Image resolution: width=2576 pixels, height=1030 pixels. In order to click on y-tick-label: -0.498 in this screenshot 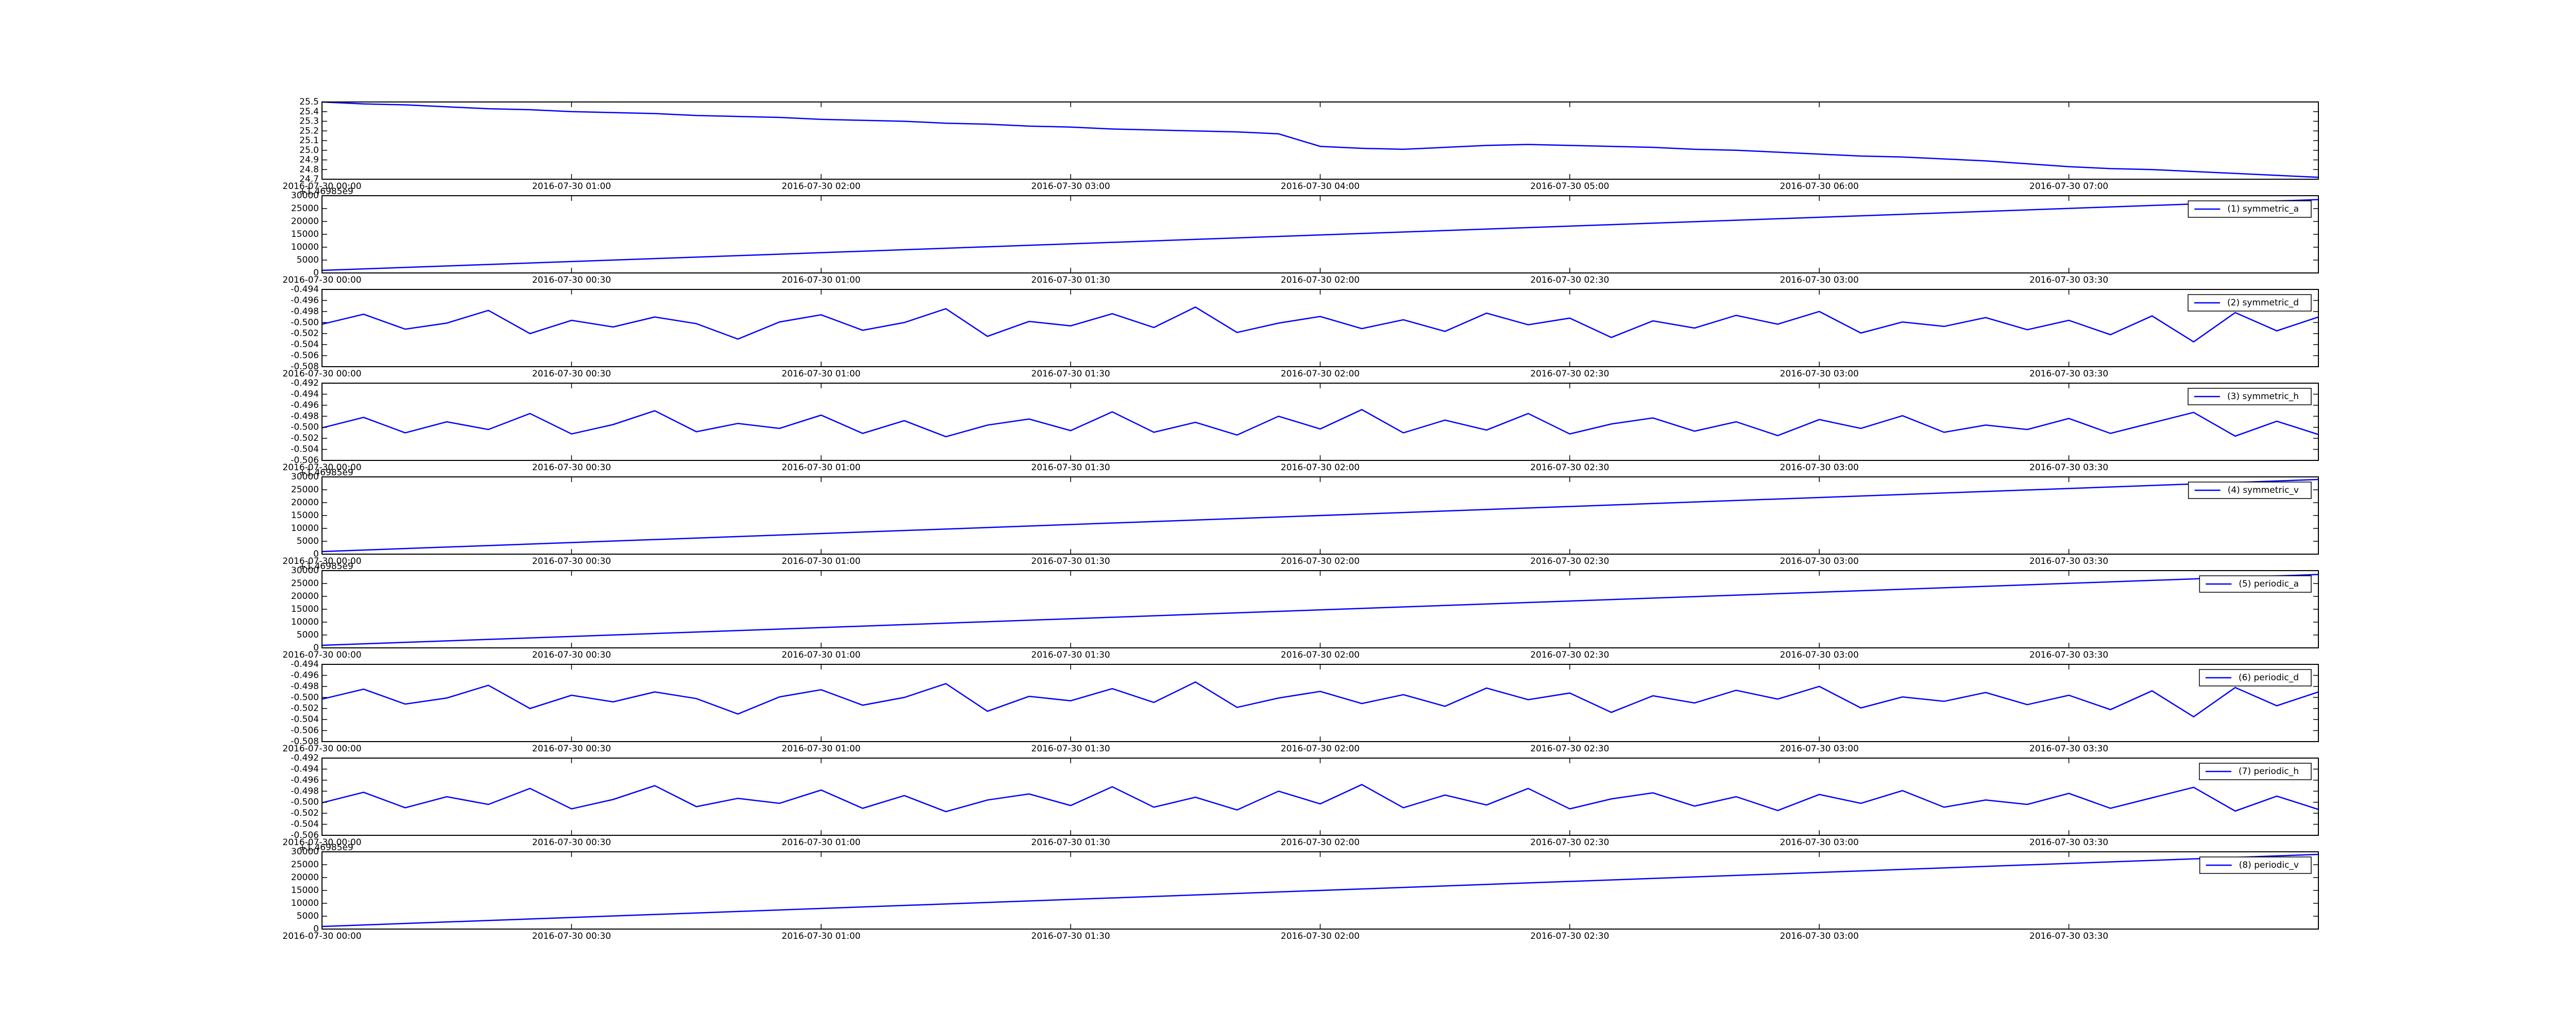, I will do `click(305, 416)`.